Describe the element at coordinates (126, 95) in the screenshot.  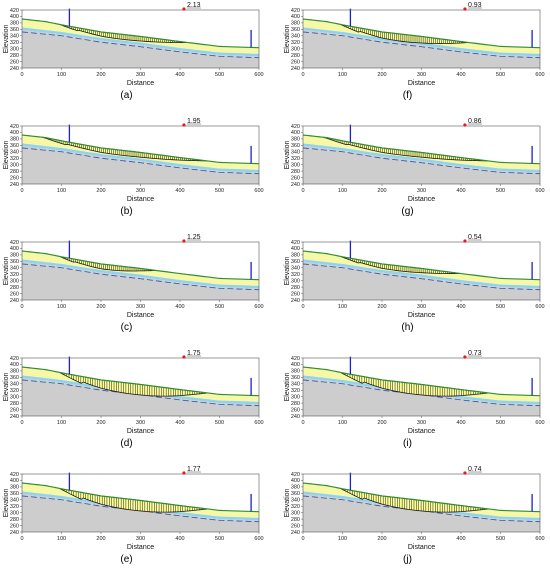
I see `panel-label: (a)` at that location.